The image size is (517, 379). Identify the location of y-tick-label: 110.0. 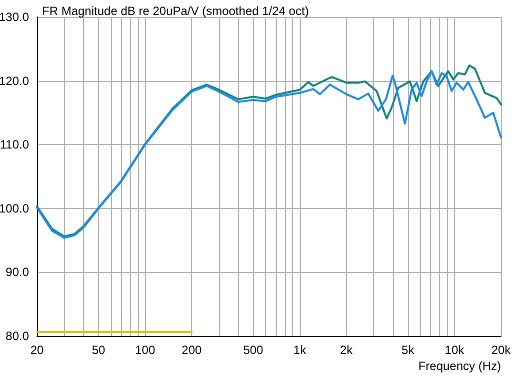
(15, 145).